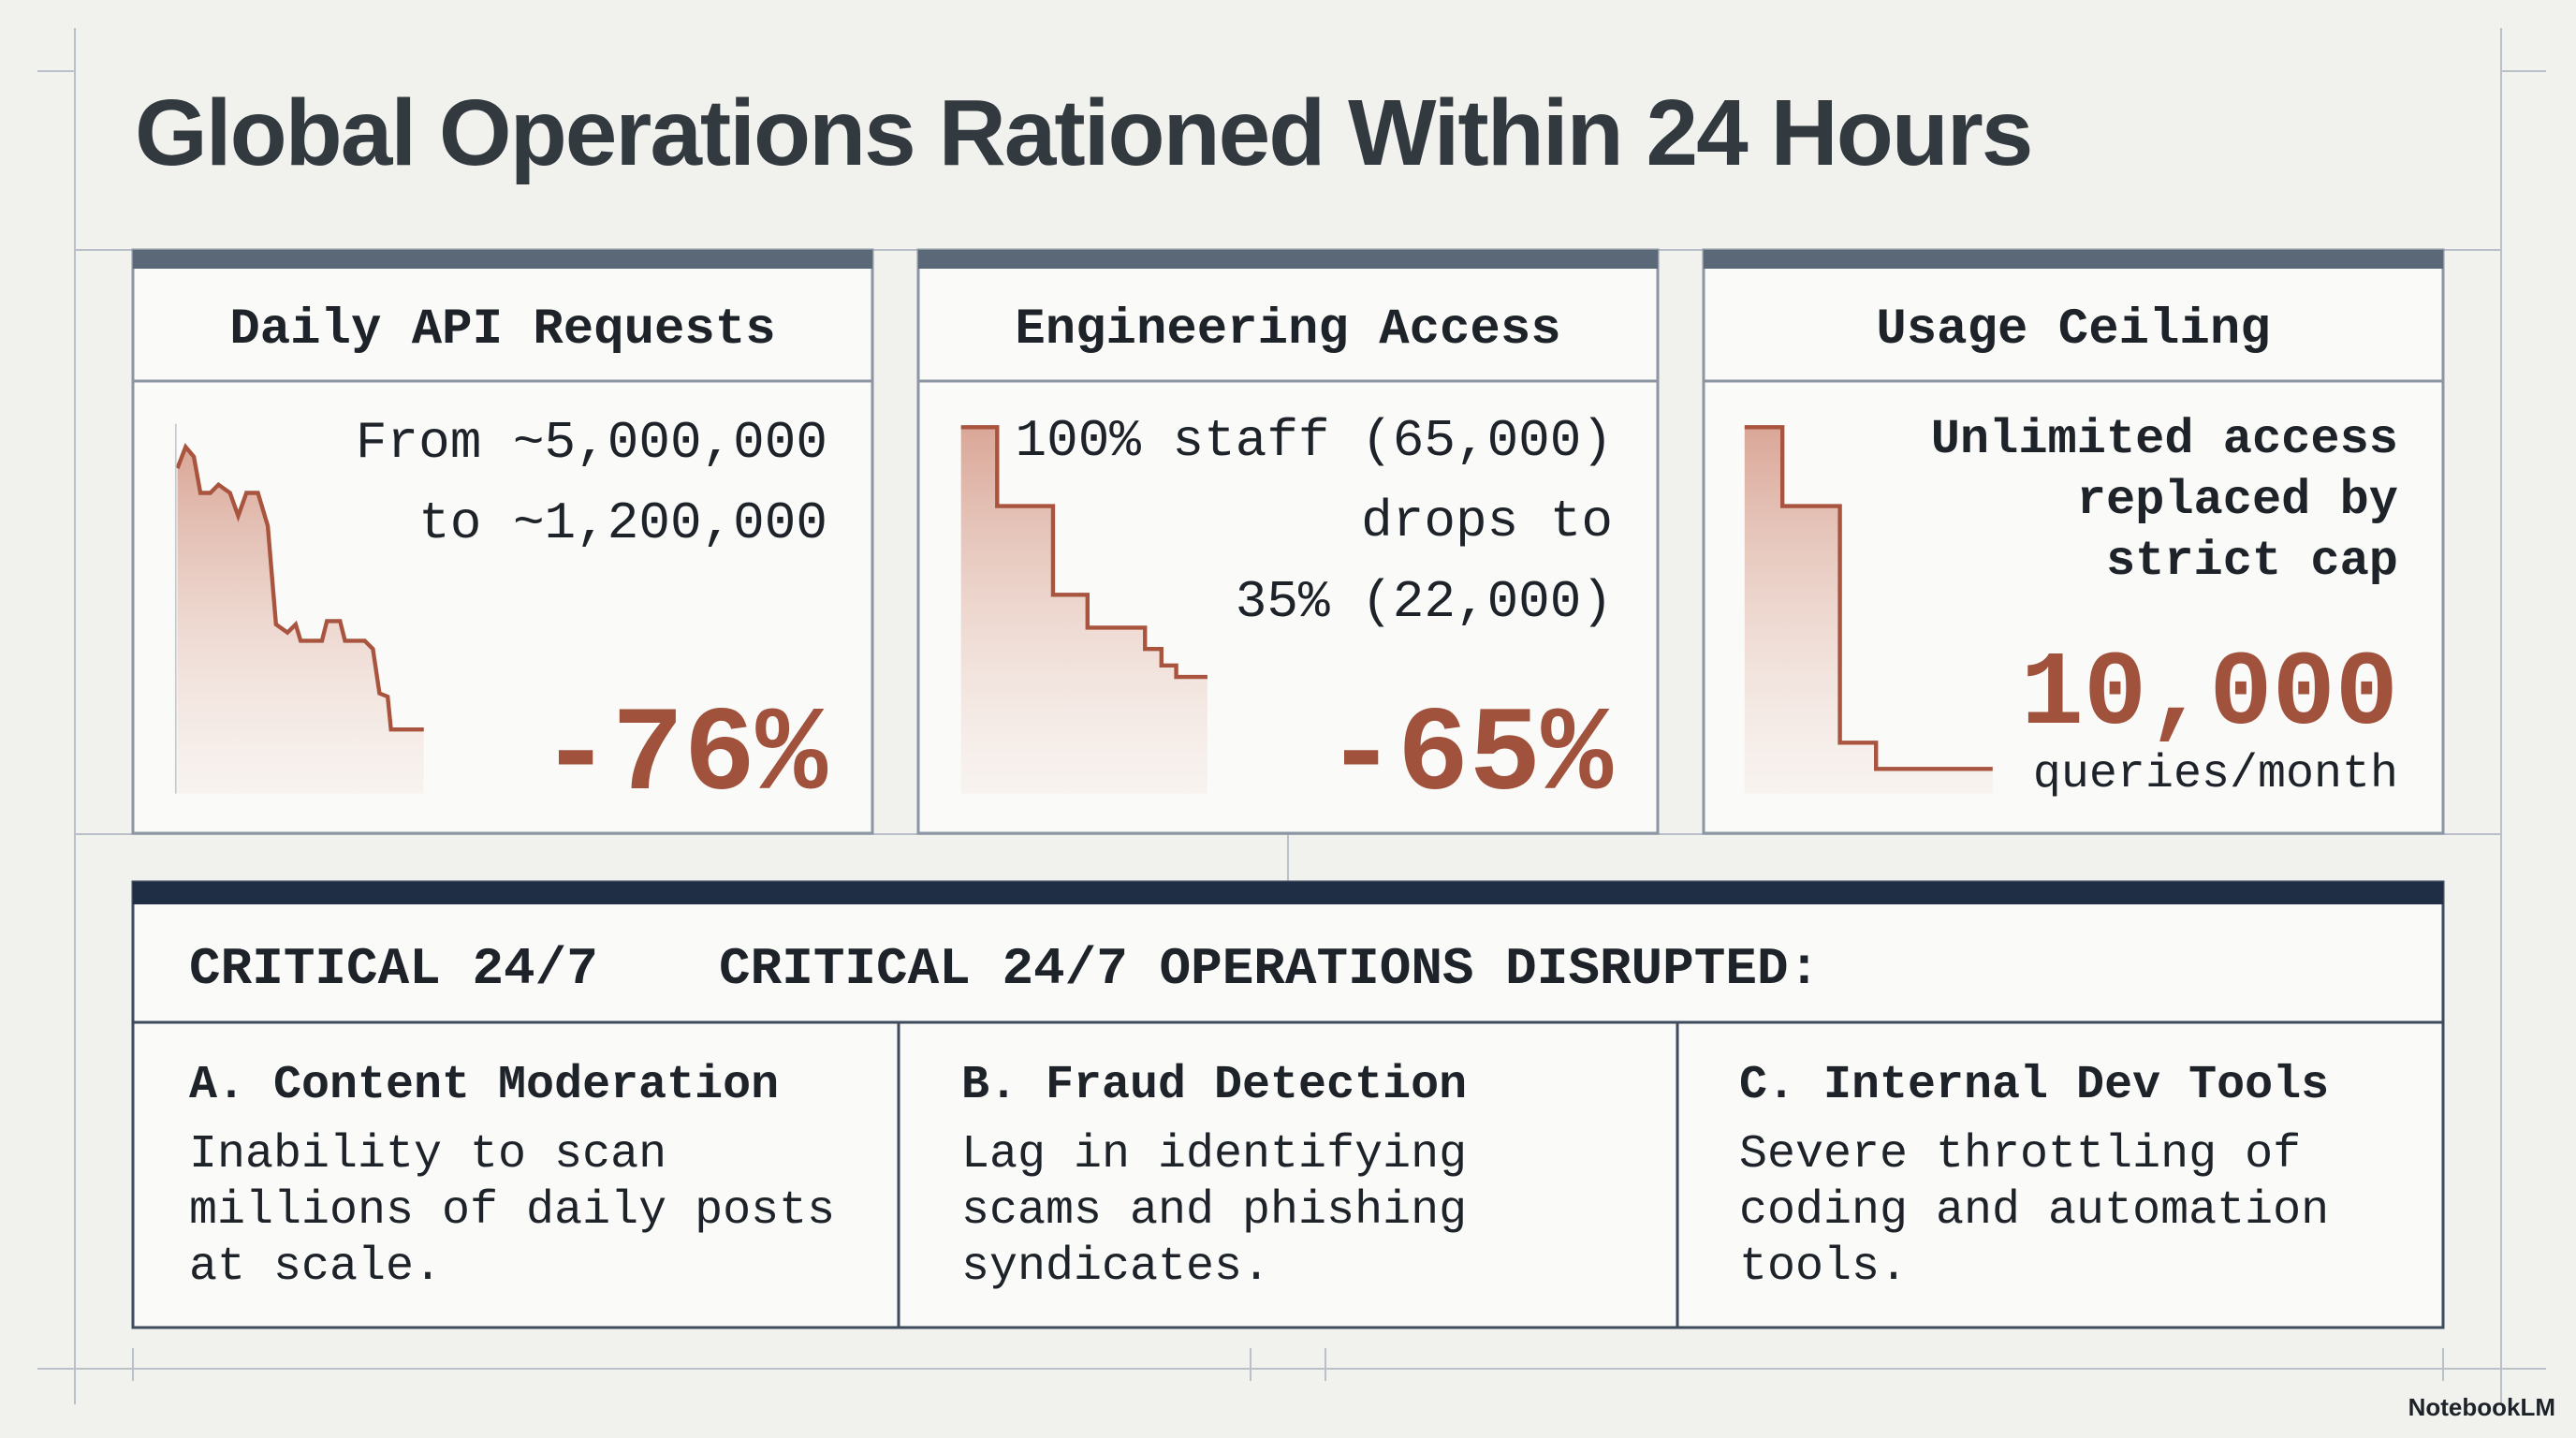  What do you see at coordinates (1269, 969) in the screenshot?
I see `banner-heading: CRITICAL 24/7 OPERATIONS DISRUPTED:` at bounding box center [1269, 969].